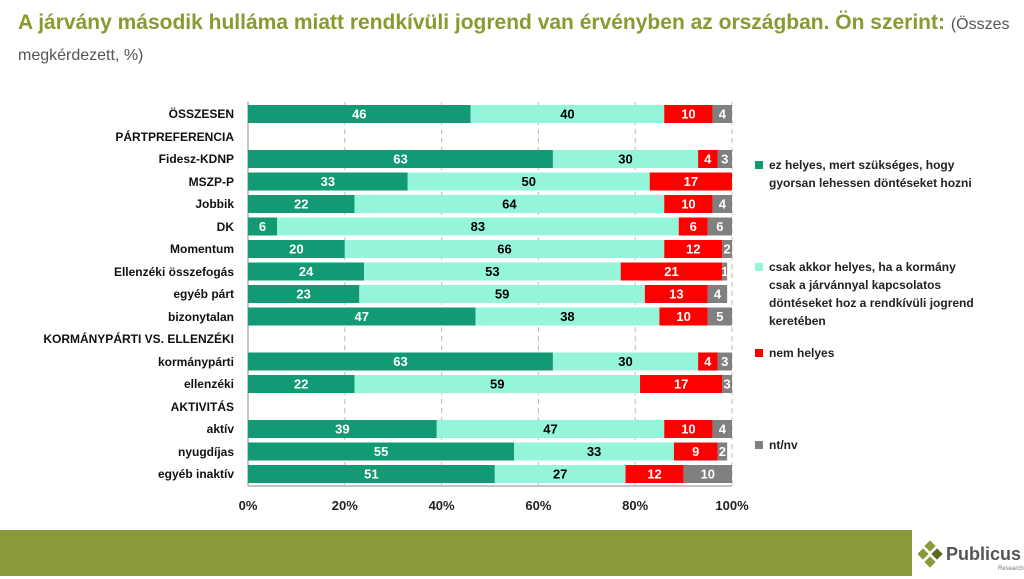  What do you see at coordinates (201, 114) in the screenshot?
I see `category-label: ÖSSZESEN` at bounding box center [201, 114].